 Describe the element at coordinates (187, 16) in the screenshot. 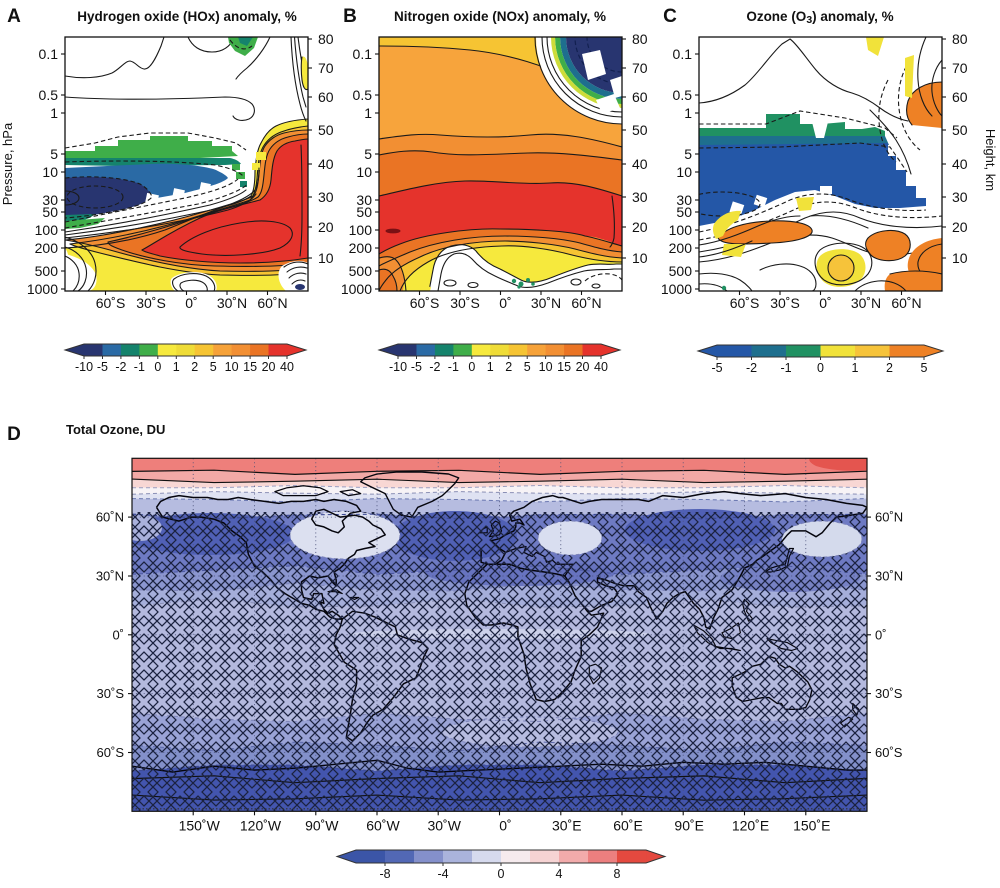

I see `svg-text:Hydrogen oxide (HOx) anomaly,: Hydrogen oxide (HOx) anomaly, %` at that location.